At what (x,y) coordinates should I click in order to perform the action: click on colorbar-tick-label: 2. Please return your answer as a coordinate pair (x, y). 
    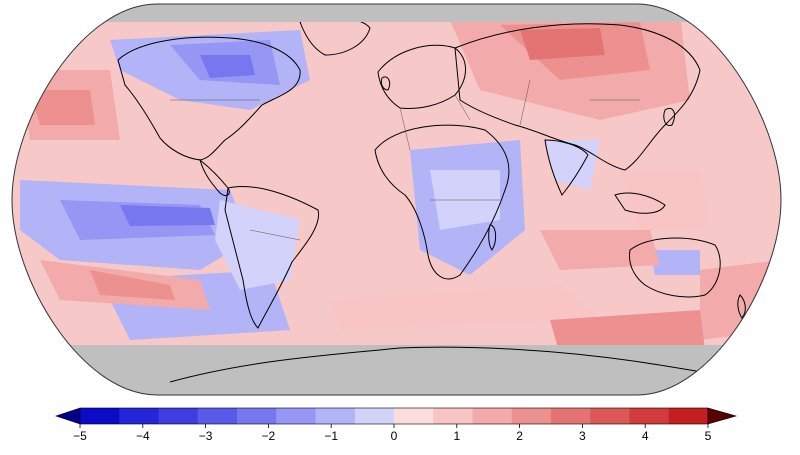
    Looking at the image, I should click on (519, 436).